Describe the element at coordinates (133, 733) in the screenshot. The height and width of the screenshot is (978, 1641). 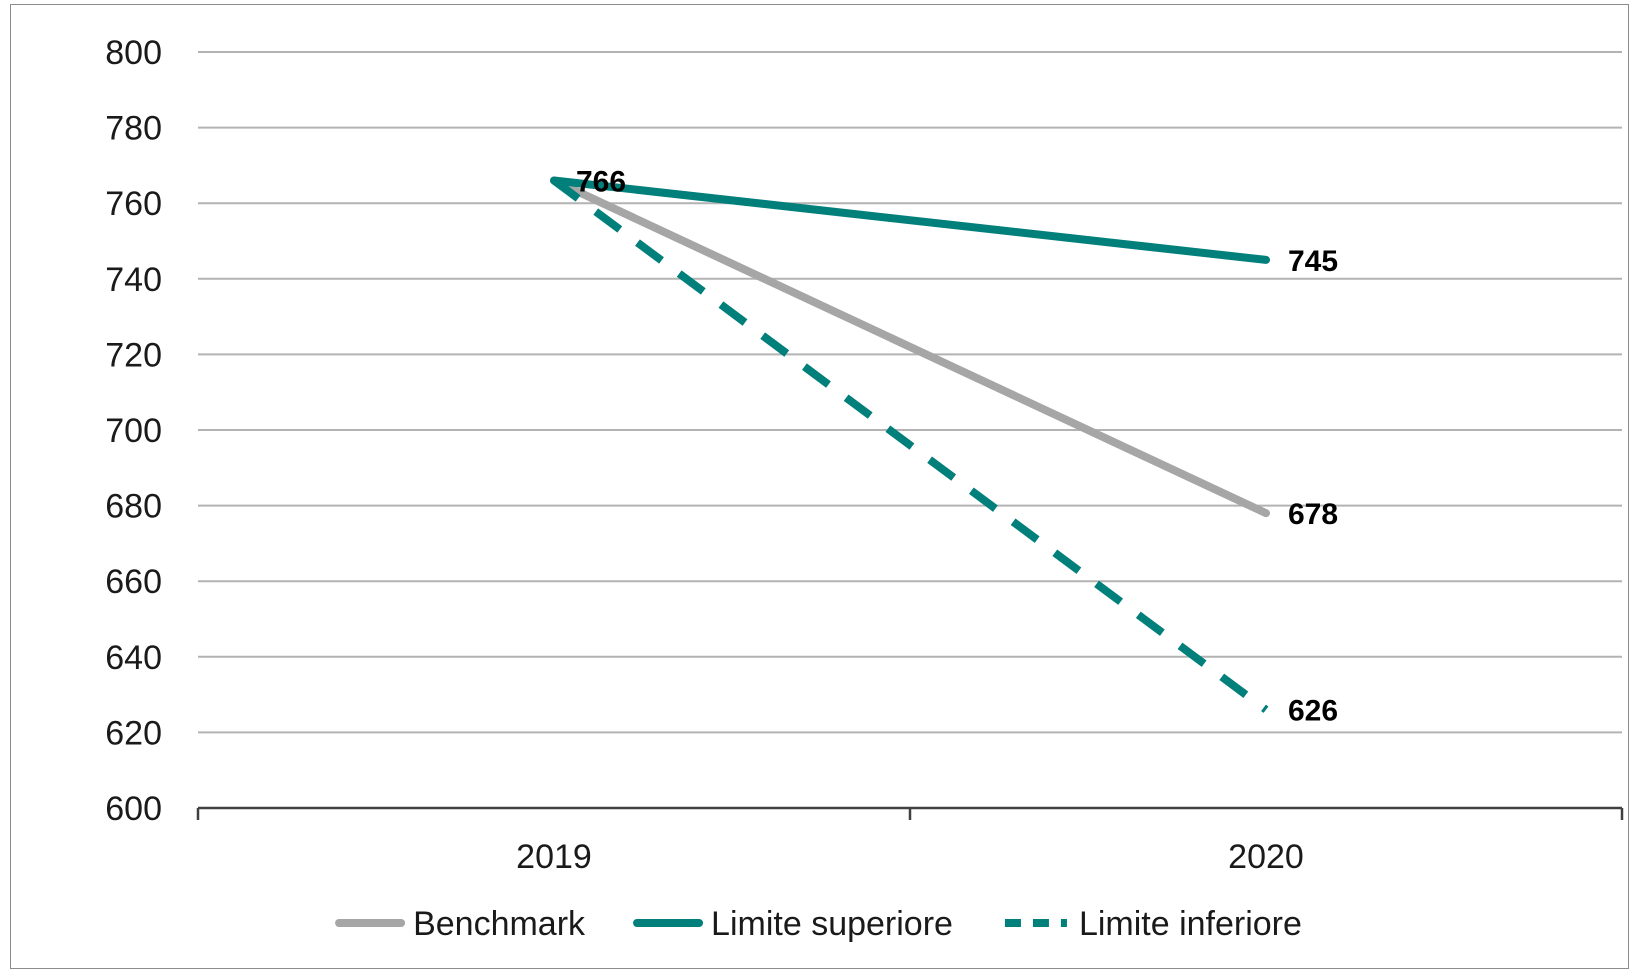
I see `y-tick-label-620: 620` at that location.